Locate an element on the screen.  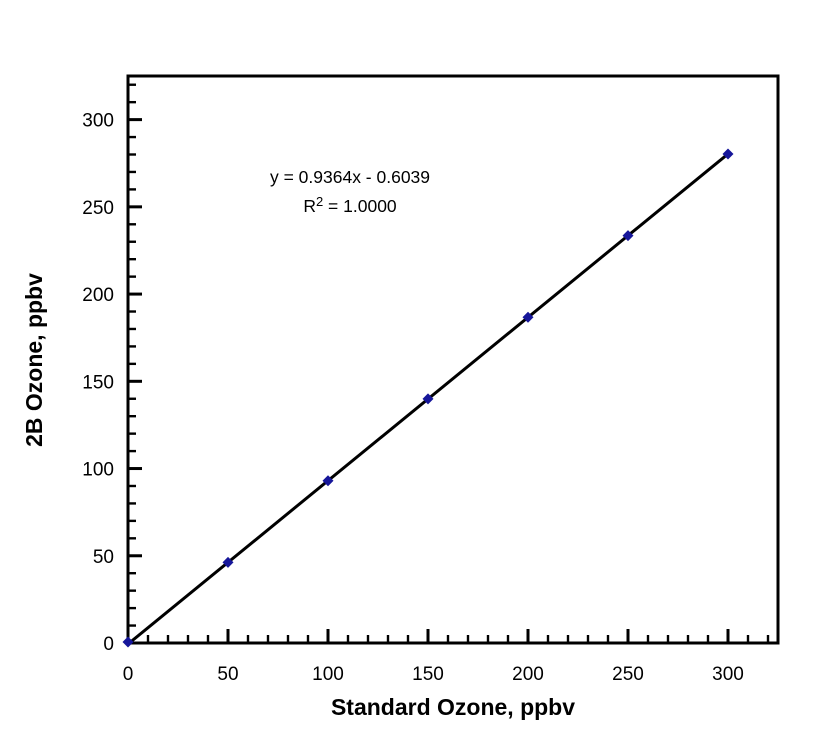
y-axis-title: 2B Ozone, ppbv is located at coordinates (34, 360).